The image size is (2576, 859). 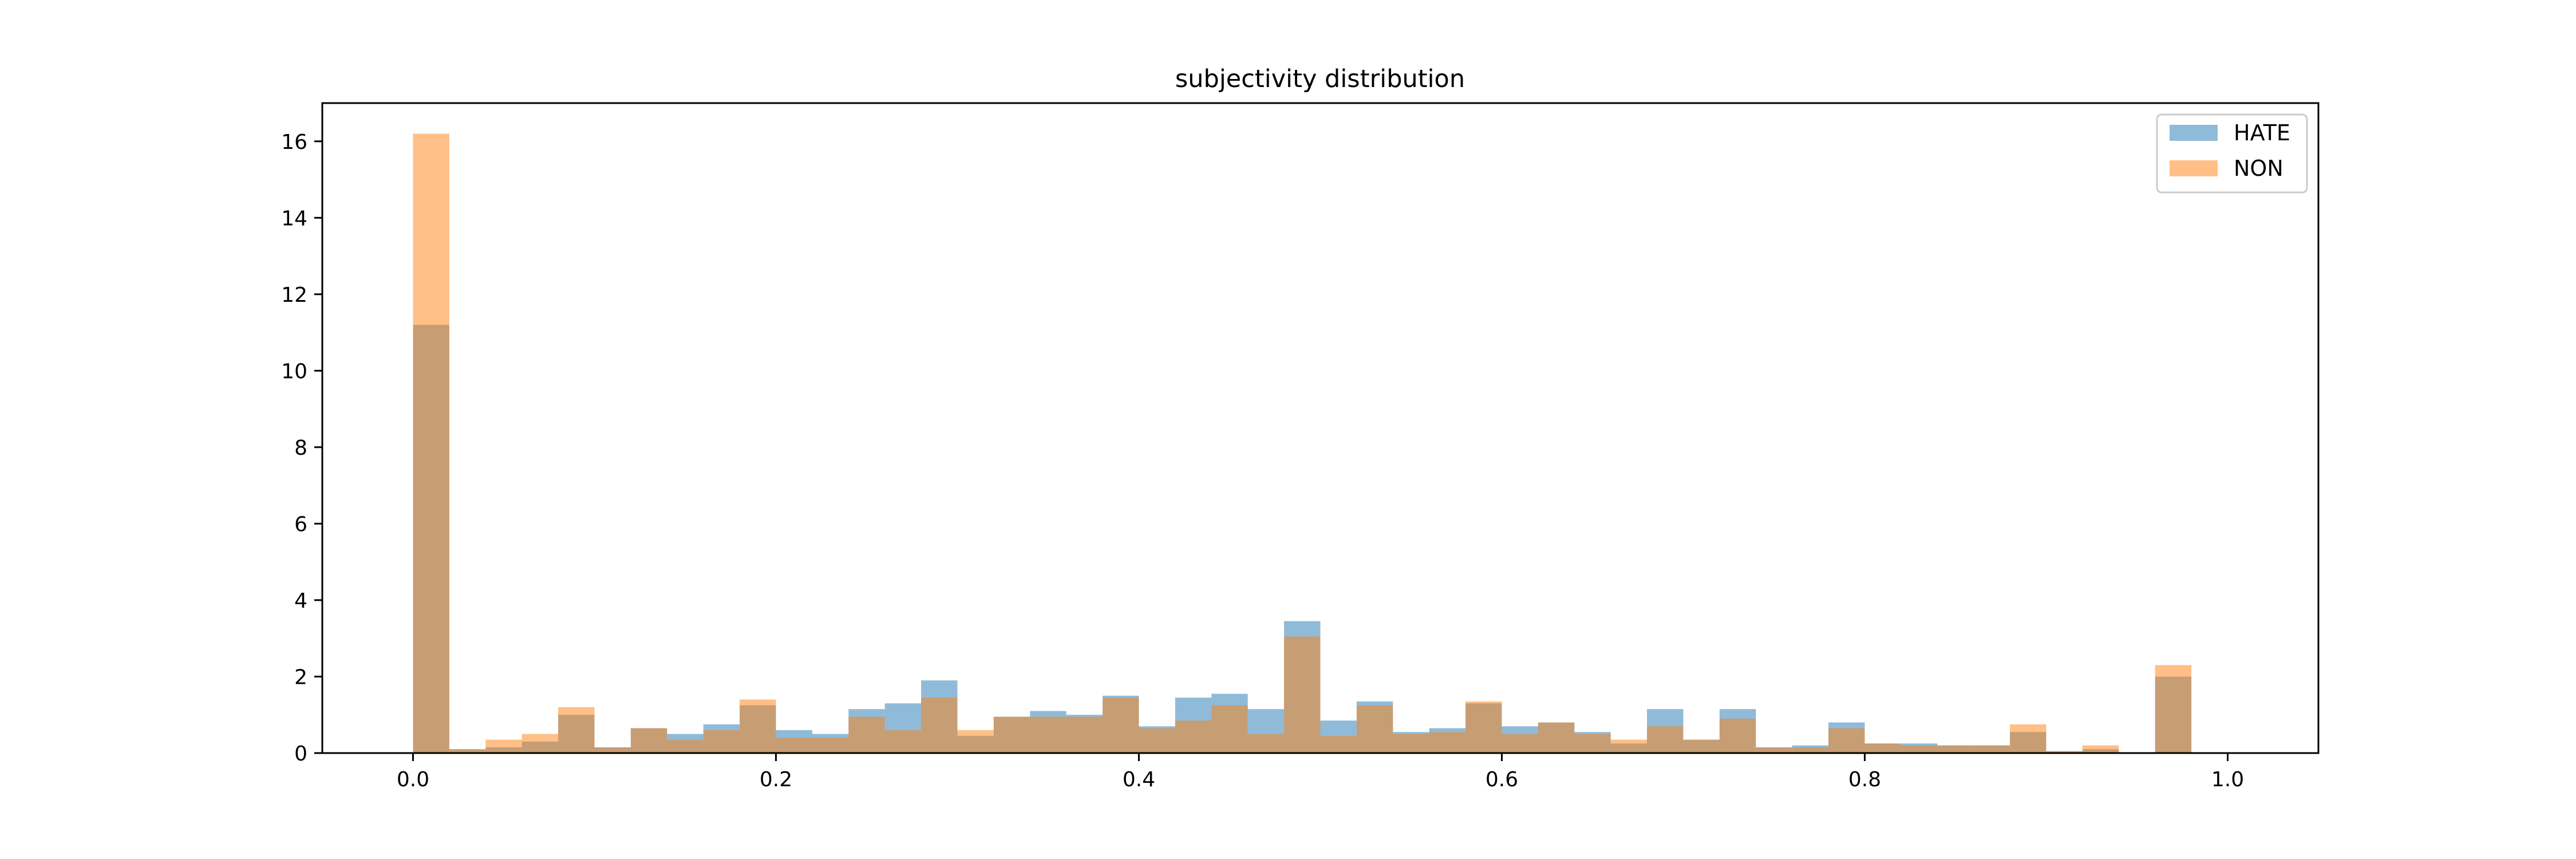 What do you see at coordinates (301, 677) in the screenshot?
I see `y-tick-label: 2` at bounding box center [301, 677].